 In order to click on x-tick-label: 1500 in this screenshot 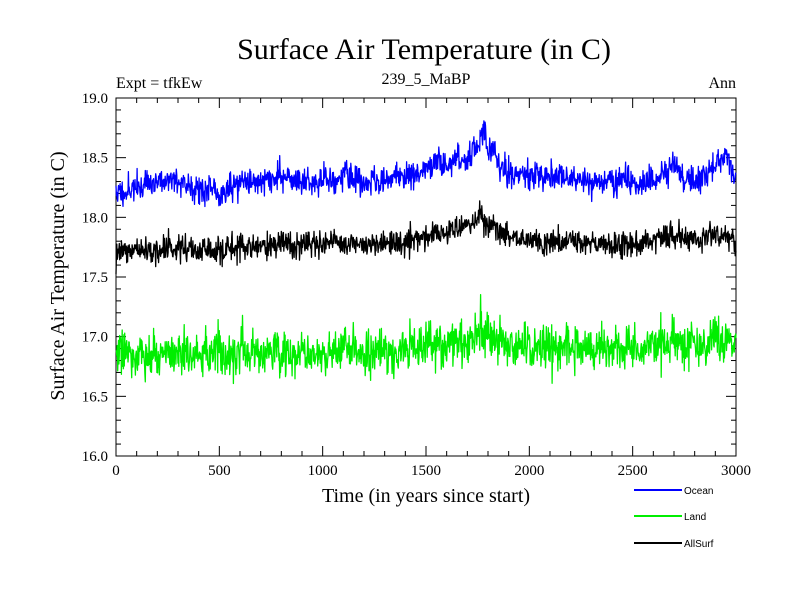, I will do `click(426, 471)`.